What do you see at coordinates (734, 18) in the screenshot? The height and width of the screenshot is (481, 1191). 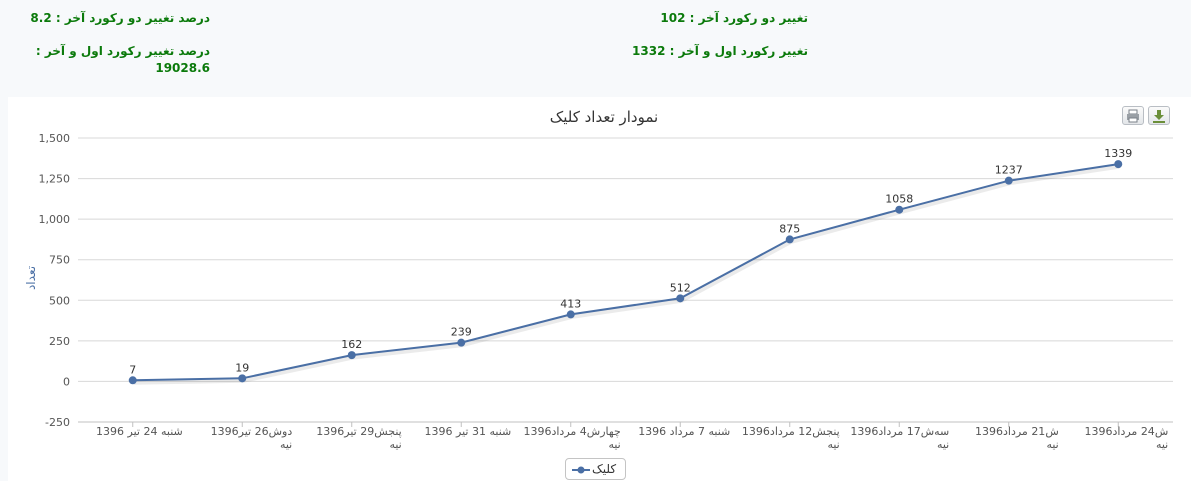 I see `last-two-records-change: تغییر دو رکورد آخر : 102` at bounding box center [734, 18].